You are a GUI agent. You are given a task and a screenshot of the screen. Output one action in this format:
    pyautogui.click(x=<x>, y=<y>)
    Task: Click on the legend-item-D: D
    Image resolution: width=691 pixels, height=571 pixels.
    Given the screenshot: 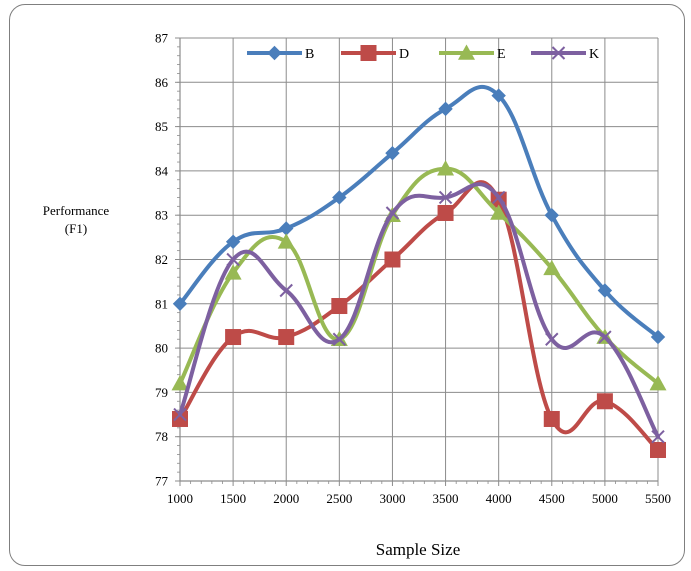 What is the action you would take?
    pyautogui.click(x=375, y=53)
    